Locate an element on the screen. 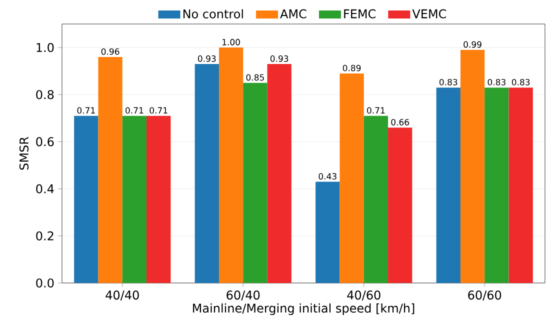  x-tick-label: 40/60 is located at coordinates (363, 295).